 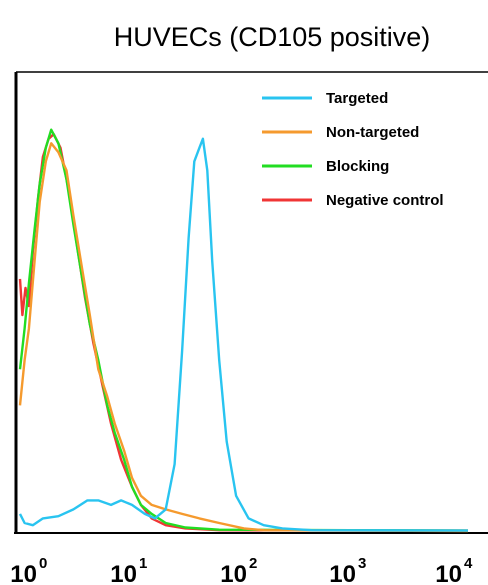 I want to click on x-tick-label: 10 0, so click(x=28, y=570).